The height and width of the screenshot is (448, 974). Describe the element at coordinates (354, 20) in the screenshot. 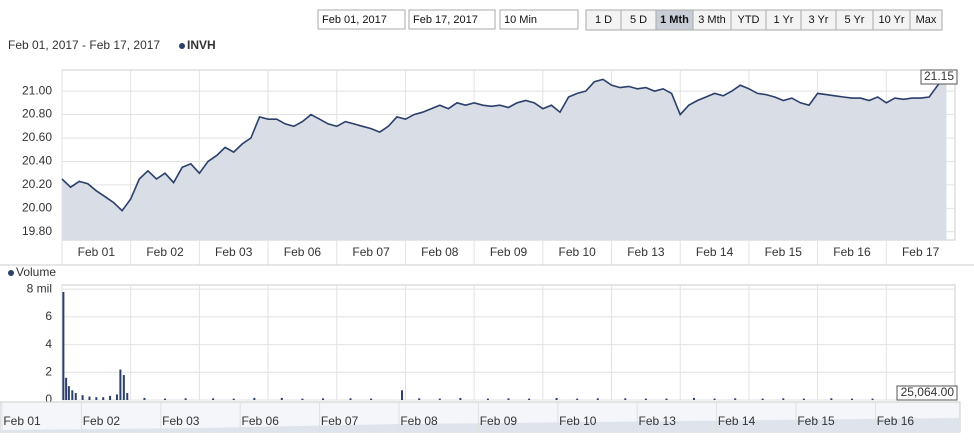

I see `input-value: Feb 01, 2017` at that location.